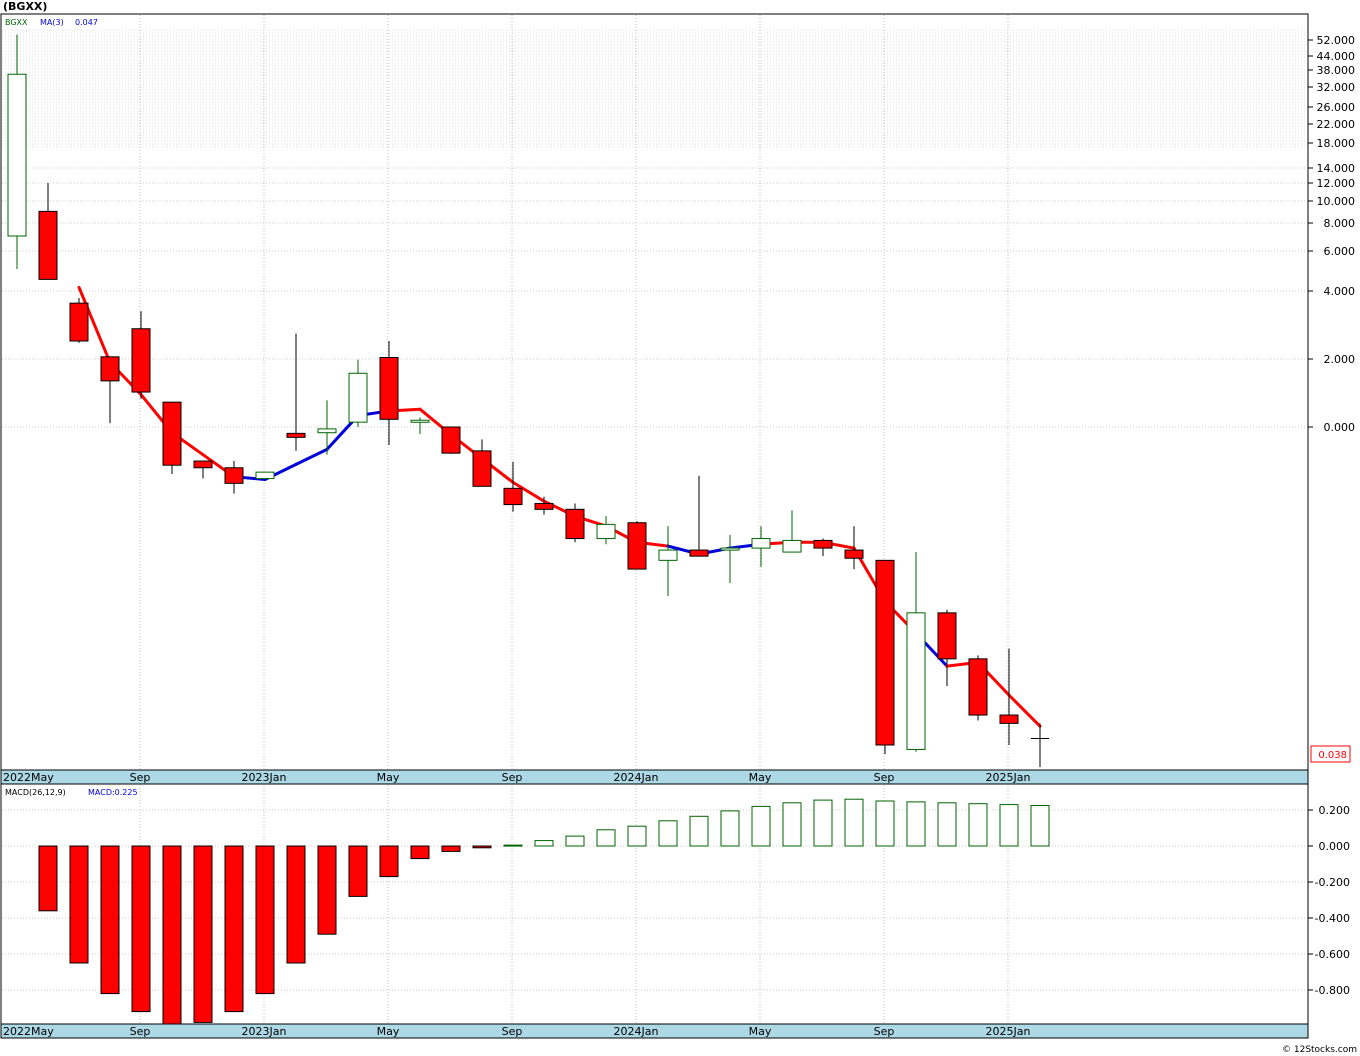 Image resolution: width=1360 pixels, height=1056 pixels. What do you see at coordinates (1336, 124) in the screenshot?
I see `y-tick-label: 22.000` at bounding box center [1336, 124].